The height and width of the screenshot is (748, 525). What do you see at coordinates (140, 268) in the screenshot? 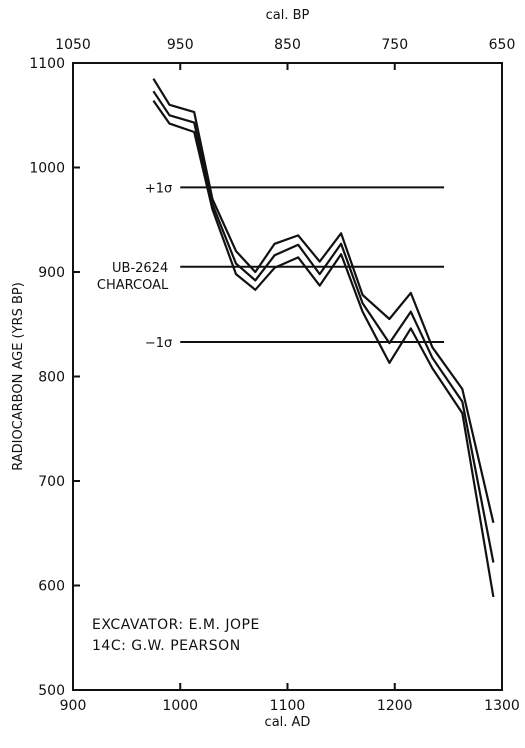
I see `reference-label-line: UB-2624` at bounding box center [140, 268].